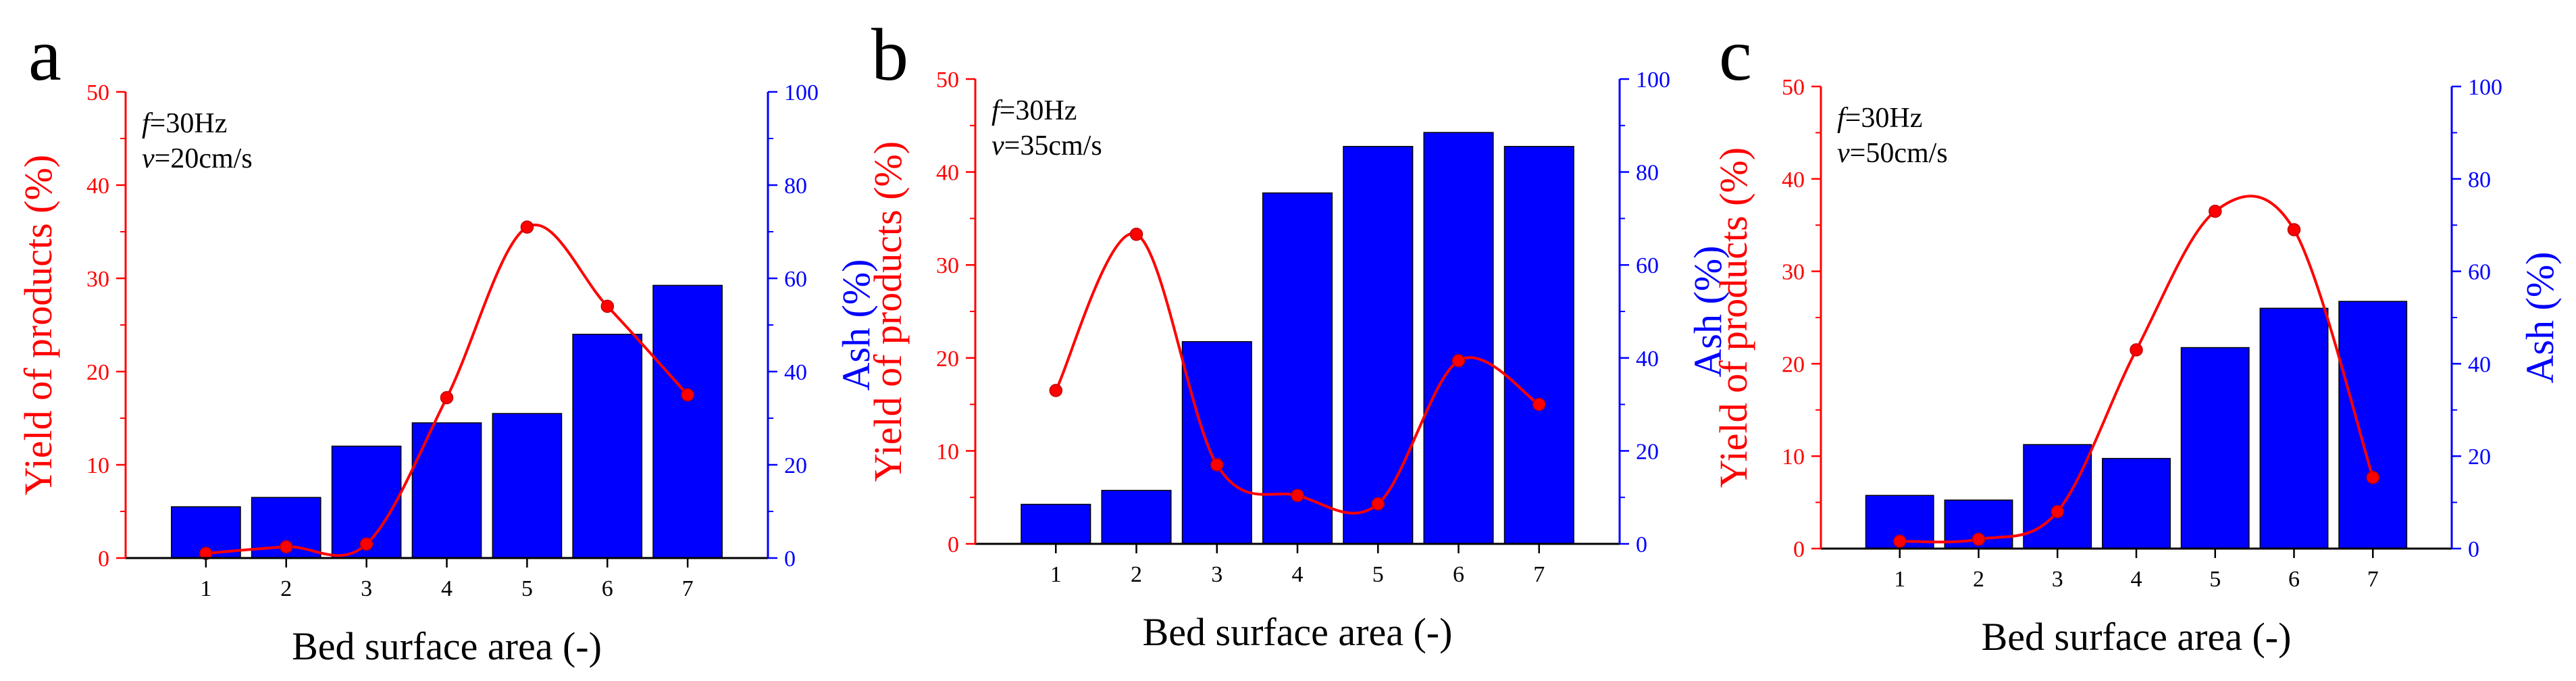 The width and height of the screenshot is (2576, 681). Describe the element at coordinates (44, 55) in the screenshot. I see `panel-letter: a` at that location.